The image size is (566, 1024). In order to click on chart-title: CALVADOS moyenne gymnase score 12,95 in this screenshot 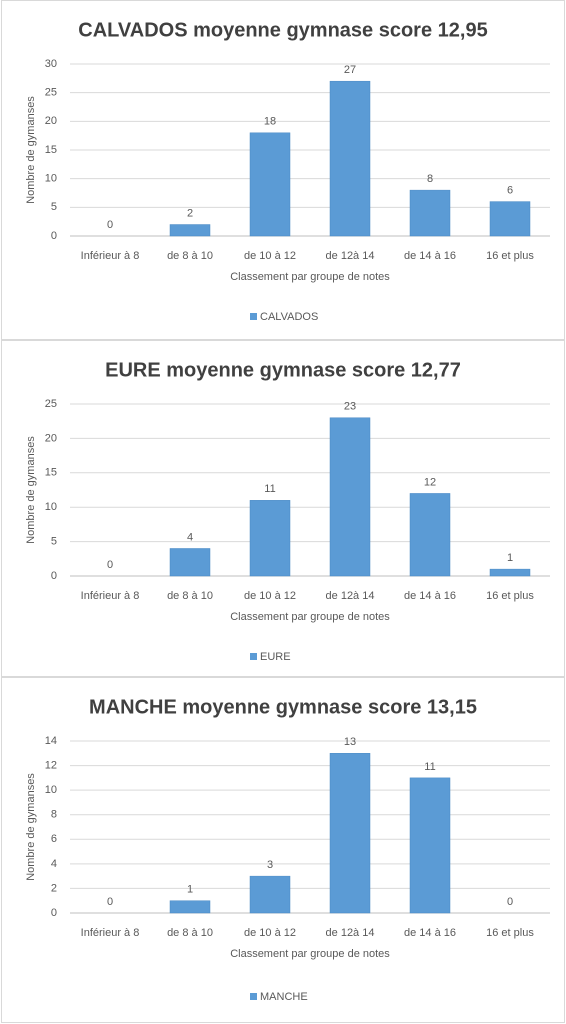, I will do `click(282, 30)`.